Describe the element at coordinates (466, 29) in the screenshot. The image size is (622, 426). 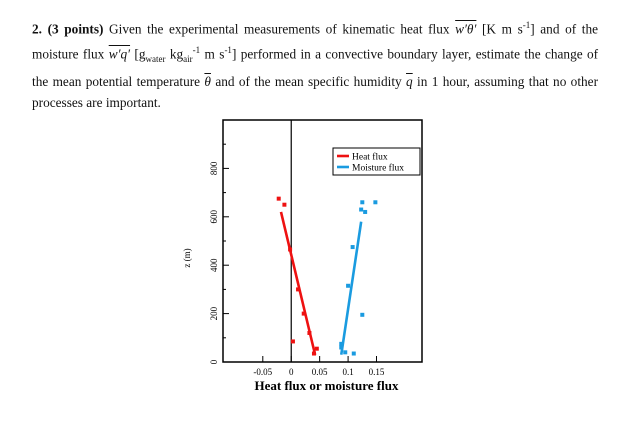
I see `heat-flux-symbol: w′θ′` at that location.